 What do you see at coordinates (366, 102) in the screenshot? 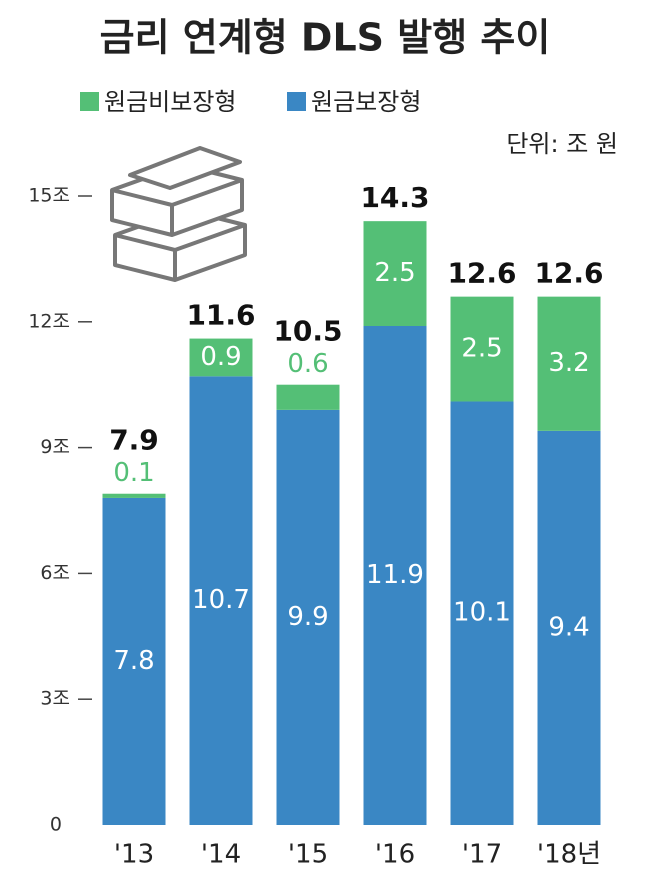
I see `legend-label: 원금보장형` at bounding box center [366, 102].